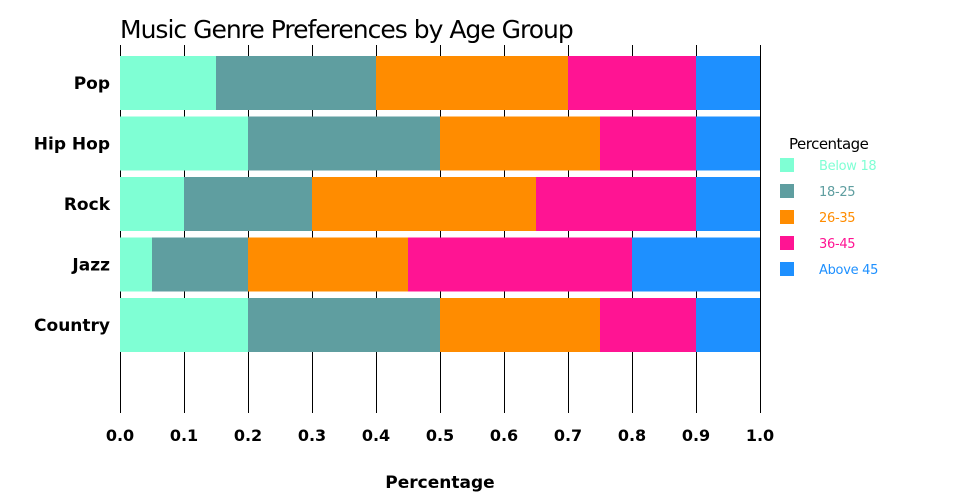 The height and width of the screenshot is (500, 960). What do you see at coordinates (92, 84) in the screenshot?
I see `category-label: Pop` at bounding box center [92, 84].